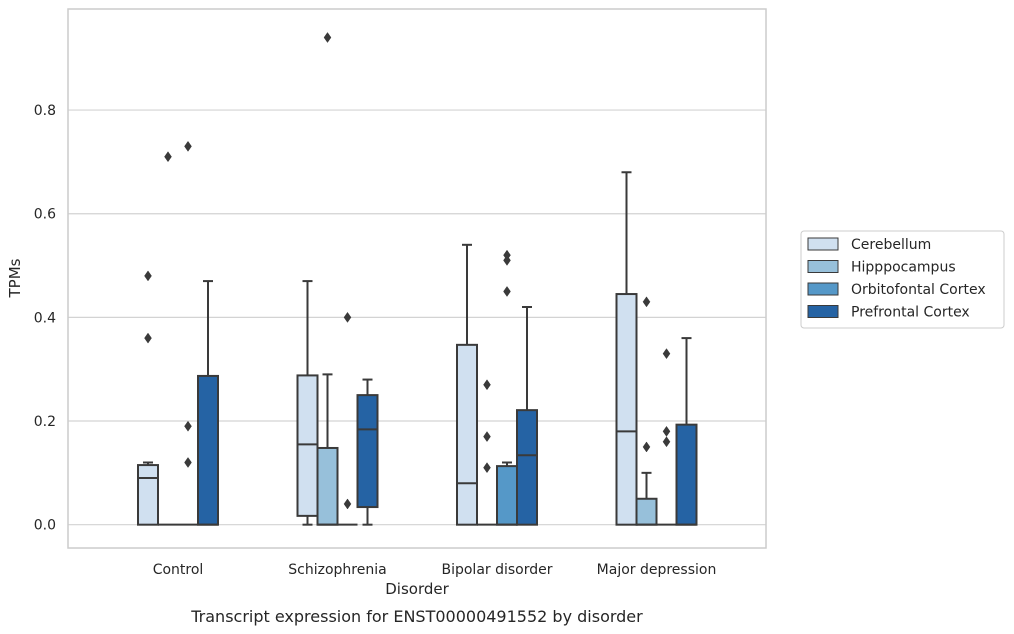  I want to click on legend-label: Hipppocampus, so click(903, 268).